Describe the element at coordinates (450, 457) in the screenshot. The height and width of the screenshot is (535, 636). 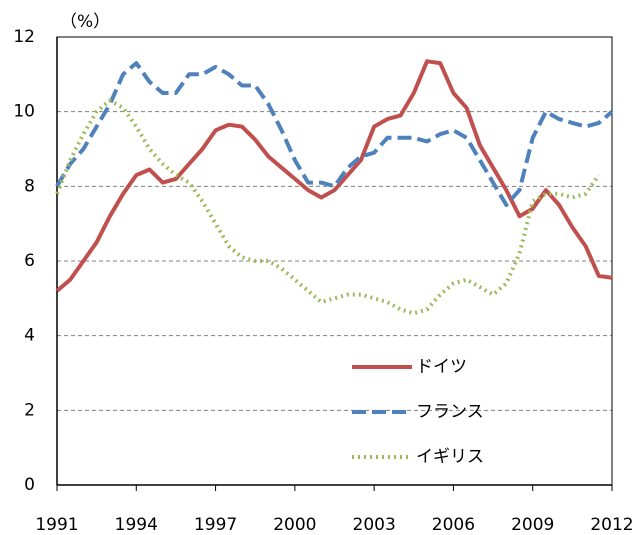
I see `legend-label: イギリス` at that location.